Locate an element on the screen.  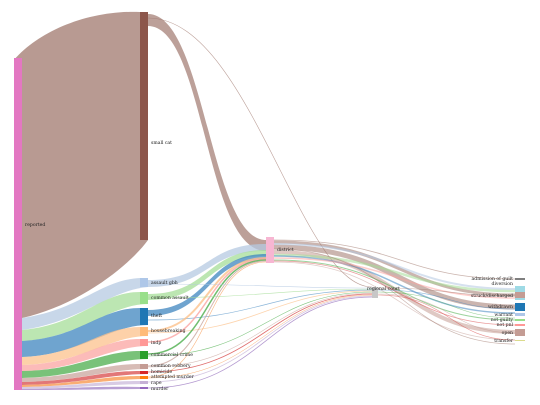
link-district-struck is located at coordinates (394, 268).